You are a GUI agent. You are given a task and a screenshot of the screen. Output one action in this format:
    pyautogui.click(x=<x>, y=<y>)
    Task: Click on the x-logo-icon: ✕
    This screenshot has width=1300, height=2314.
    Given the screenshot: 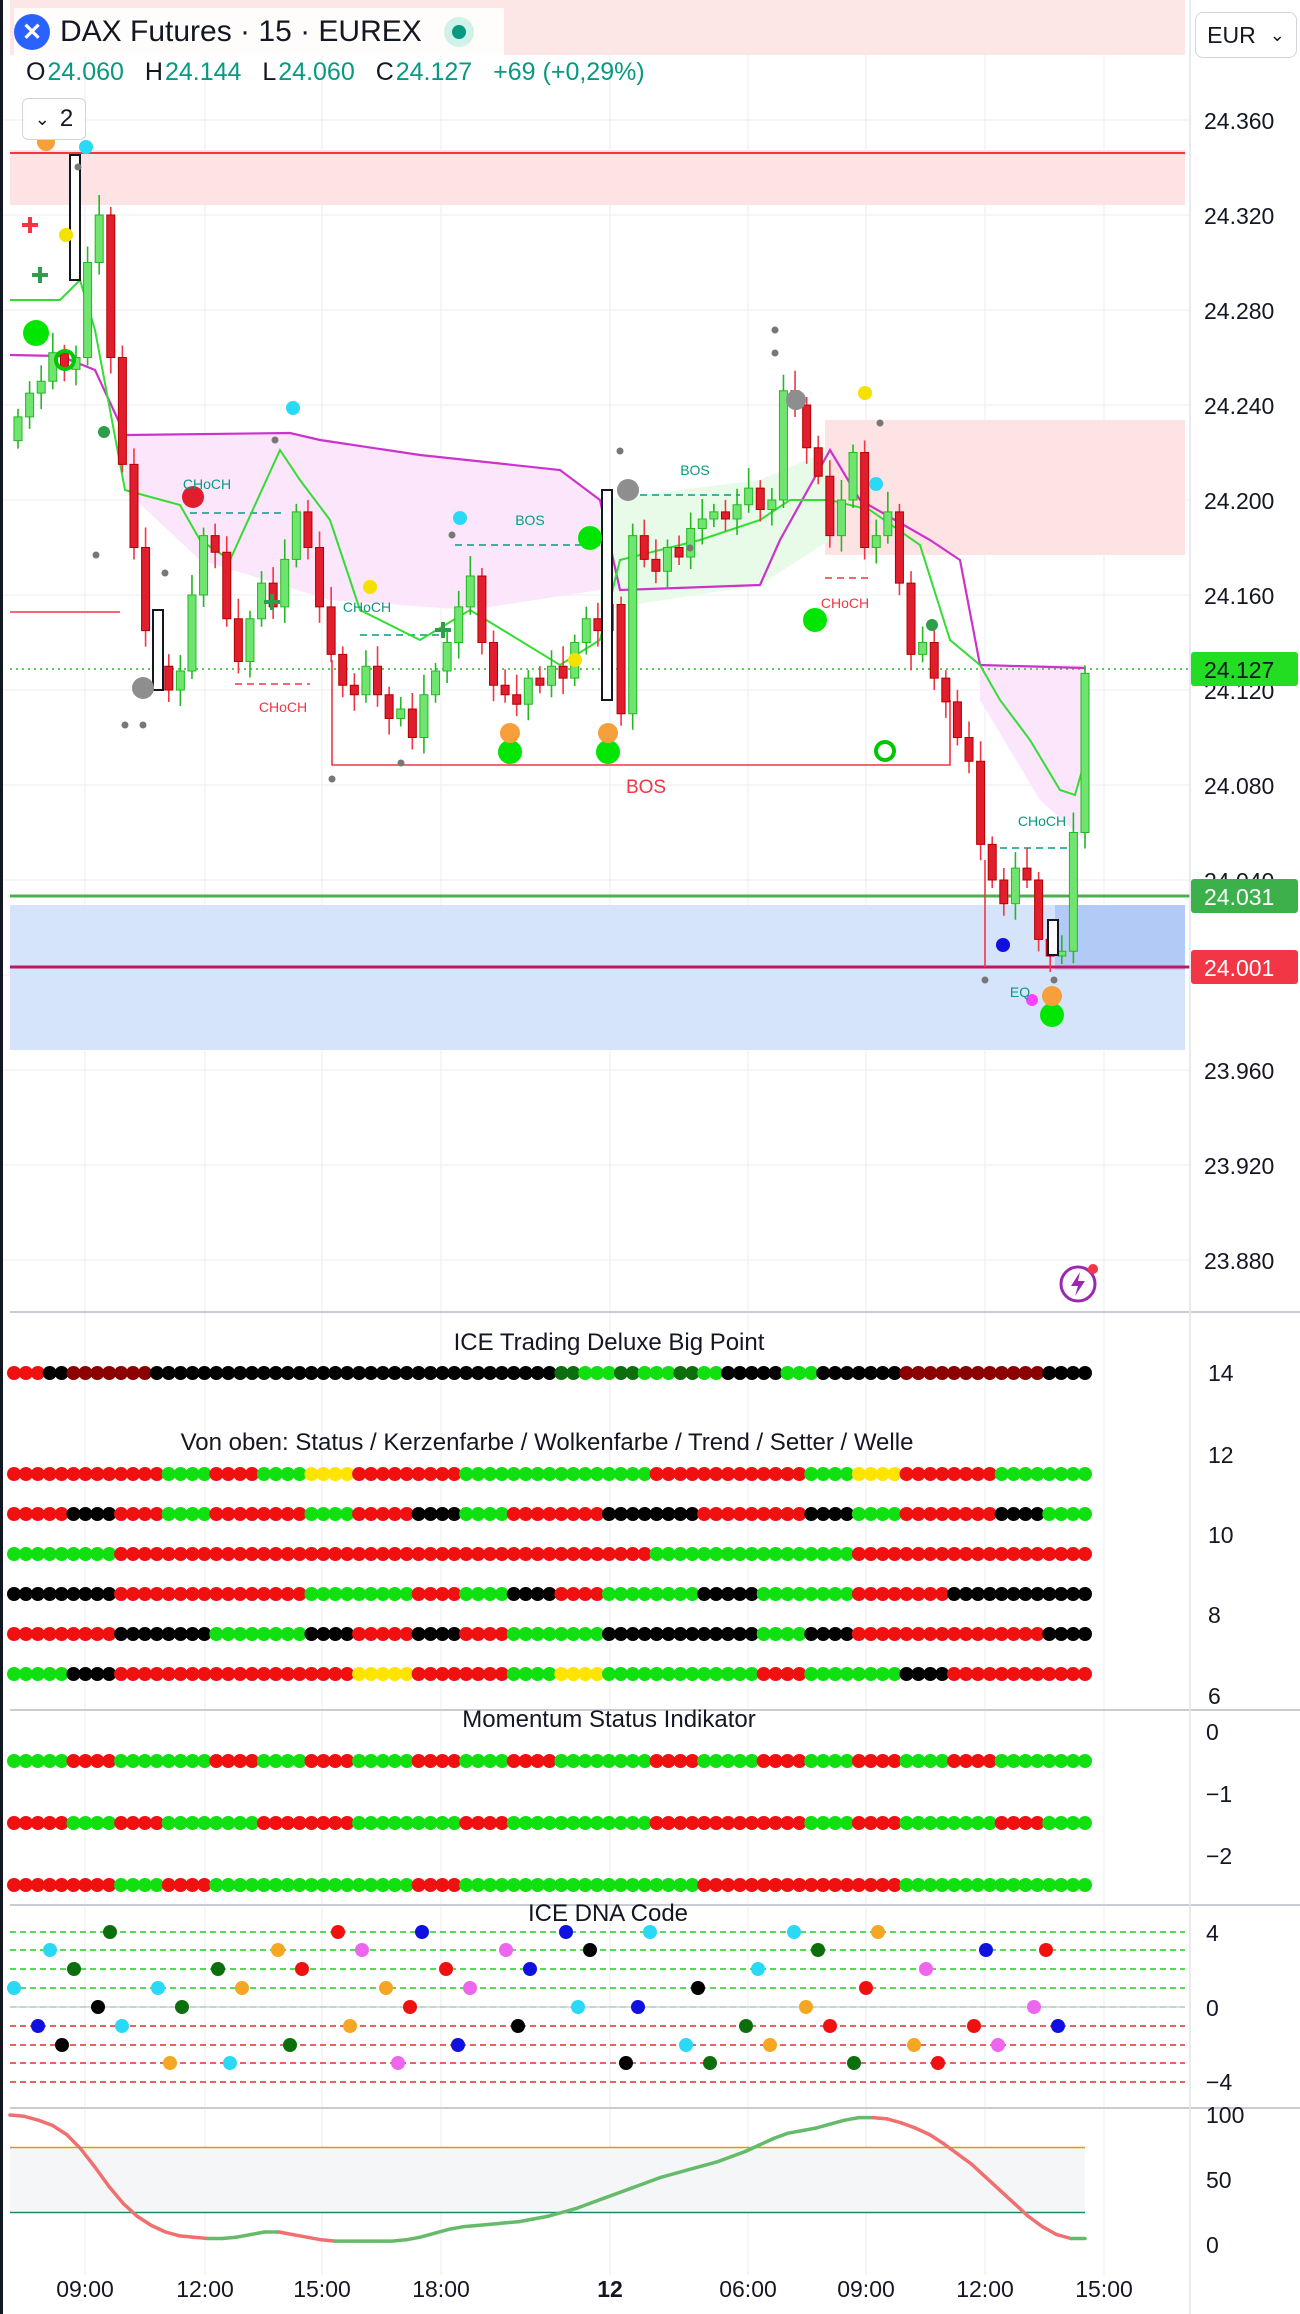 What is the action you would take?
    pyautogui.click(x=32, y=32)
    